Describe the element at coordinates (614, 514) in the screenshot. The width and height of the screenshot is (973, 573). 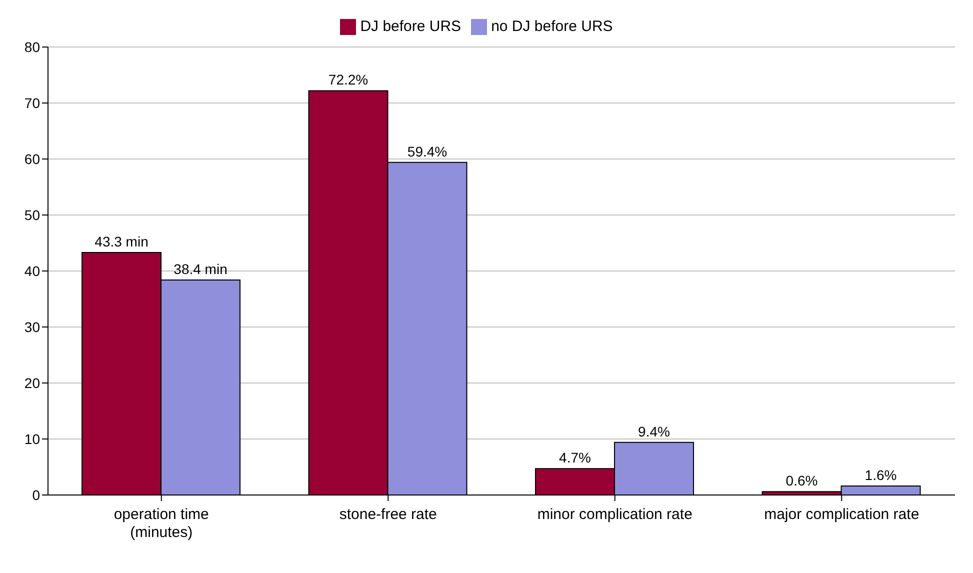
I see `x-tick-label: minor complication rate` at that location.